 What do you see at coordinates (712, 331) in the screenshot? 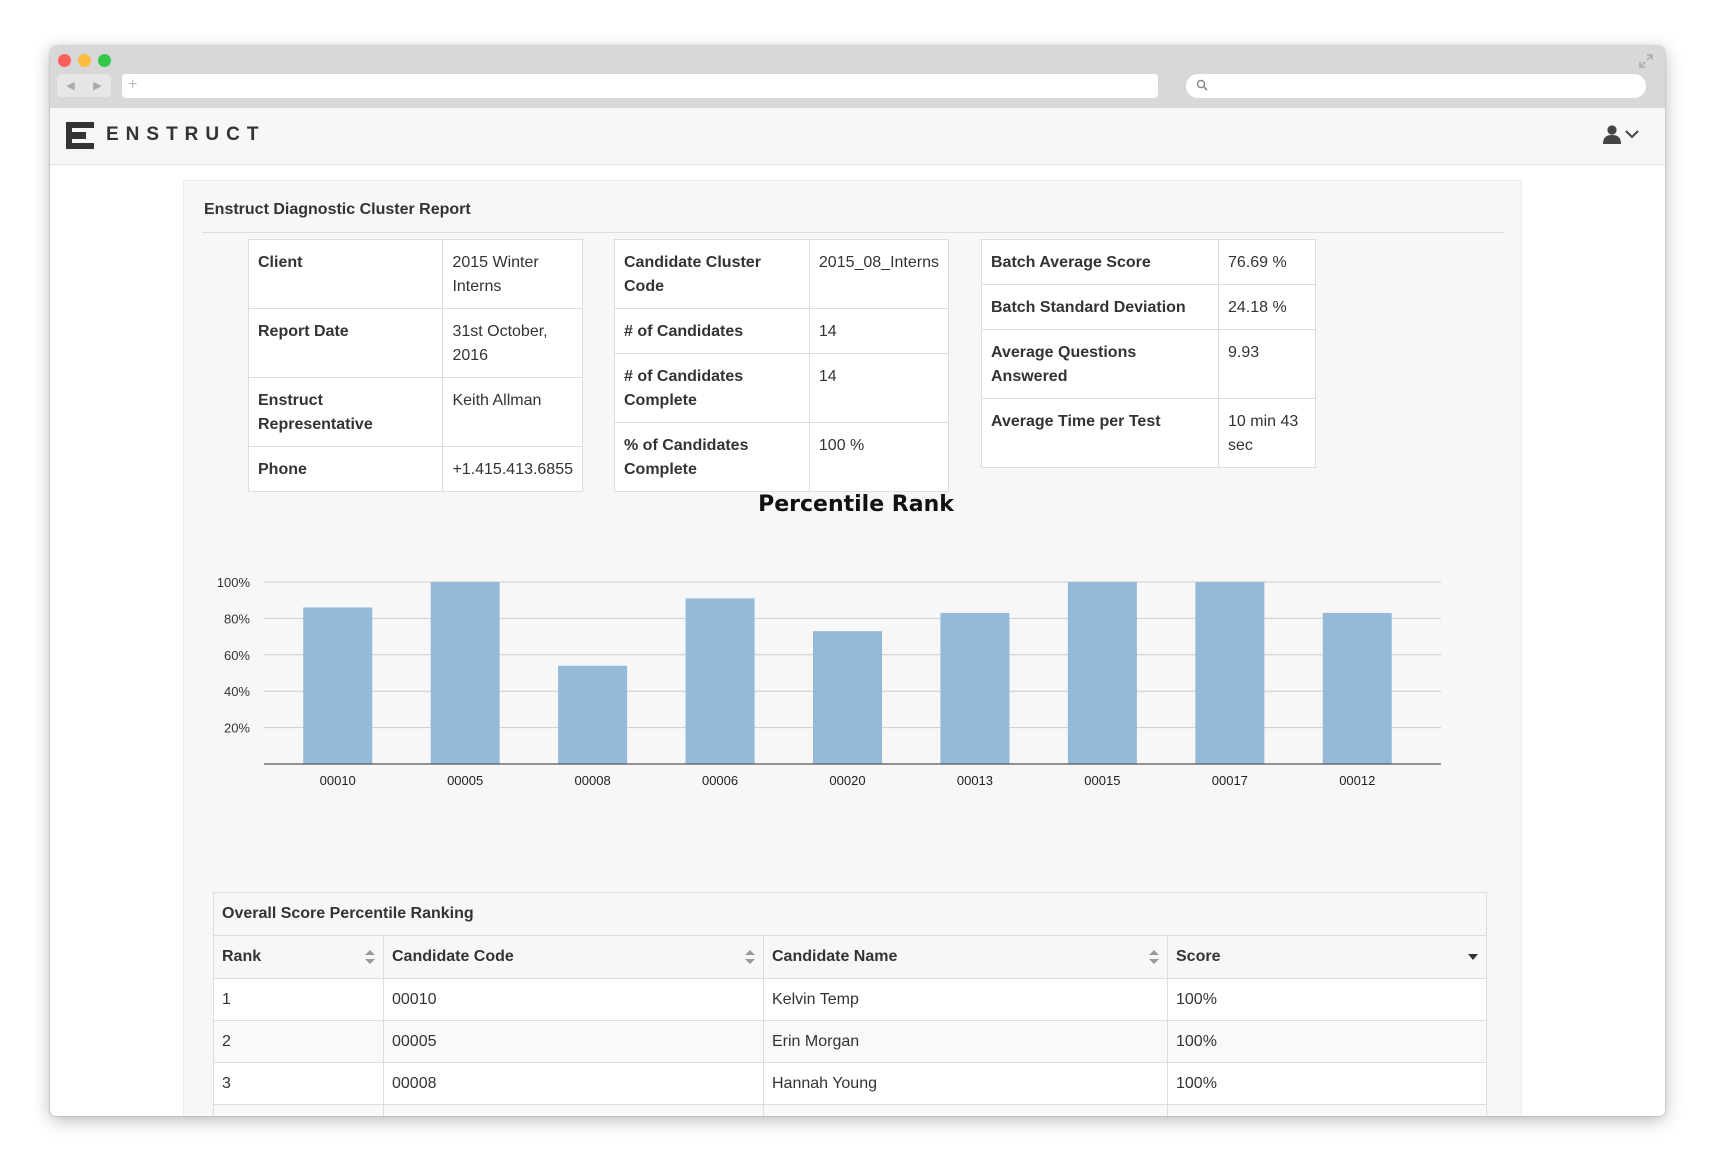
I see `info-key: # of Candidates` at bounding box center [712, 331].